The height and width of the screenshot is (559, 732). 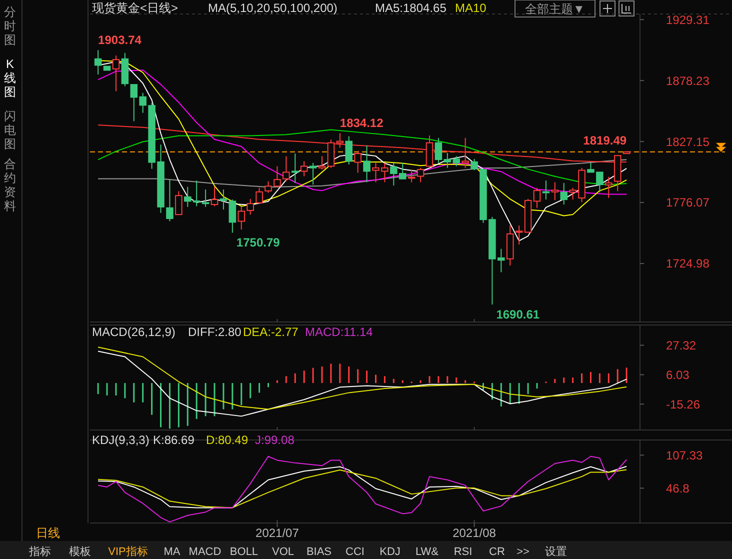 I want to click on text: VIP指标, so click(x=128, y=552).